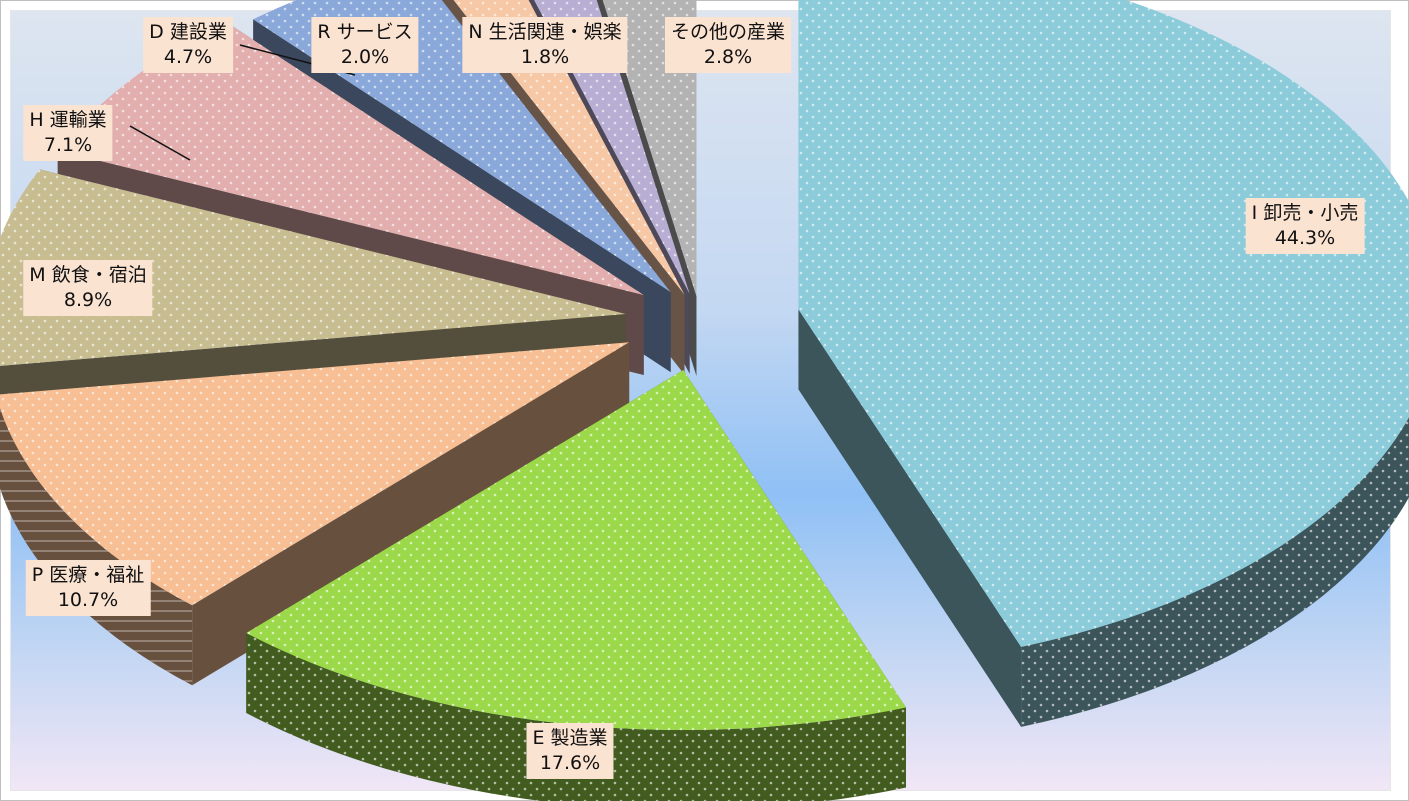 Image resolution: width=1409 pixels, height=801 pixels. Describe the element at coordinates (365, 45) in the screenshot. I see `slice-label-7: R サービス 2.0%` at that location.